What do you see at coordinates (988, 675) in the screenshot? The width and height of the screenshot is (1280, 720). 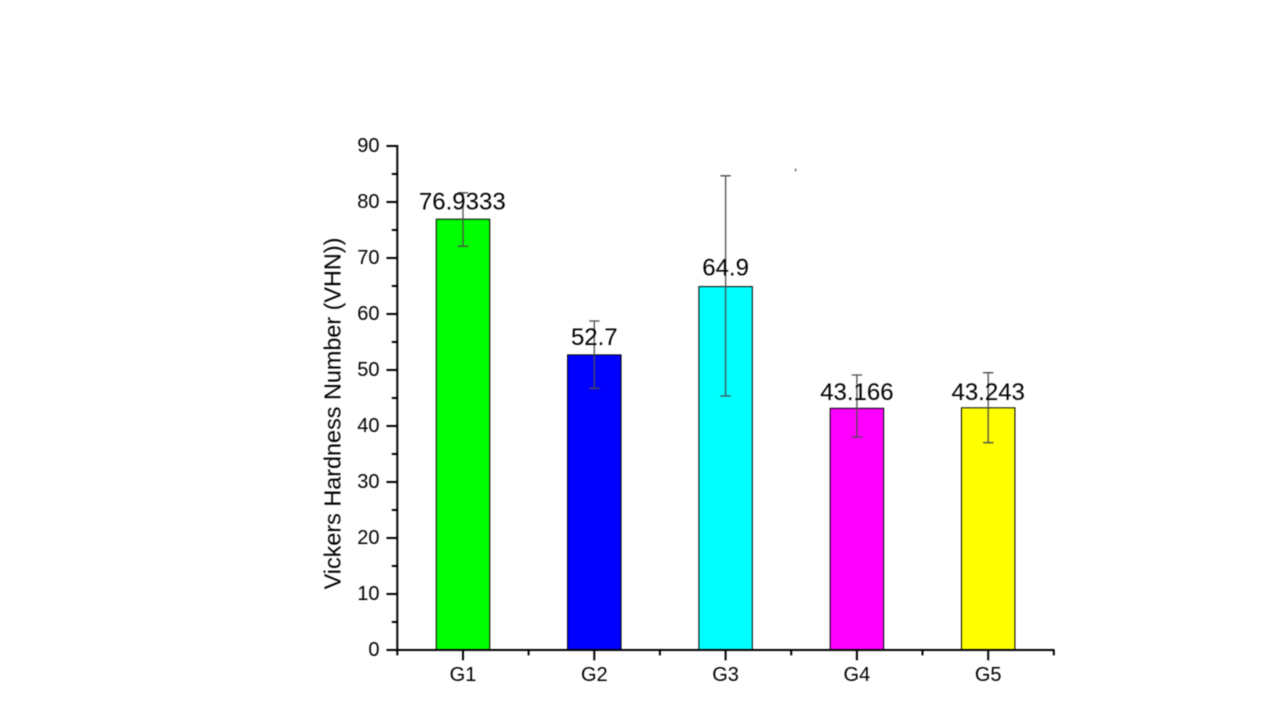 I see `svg-text: G5` at bounding box center [988, 675].